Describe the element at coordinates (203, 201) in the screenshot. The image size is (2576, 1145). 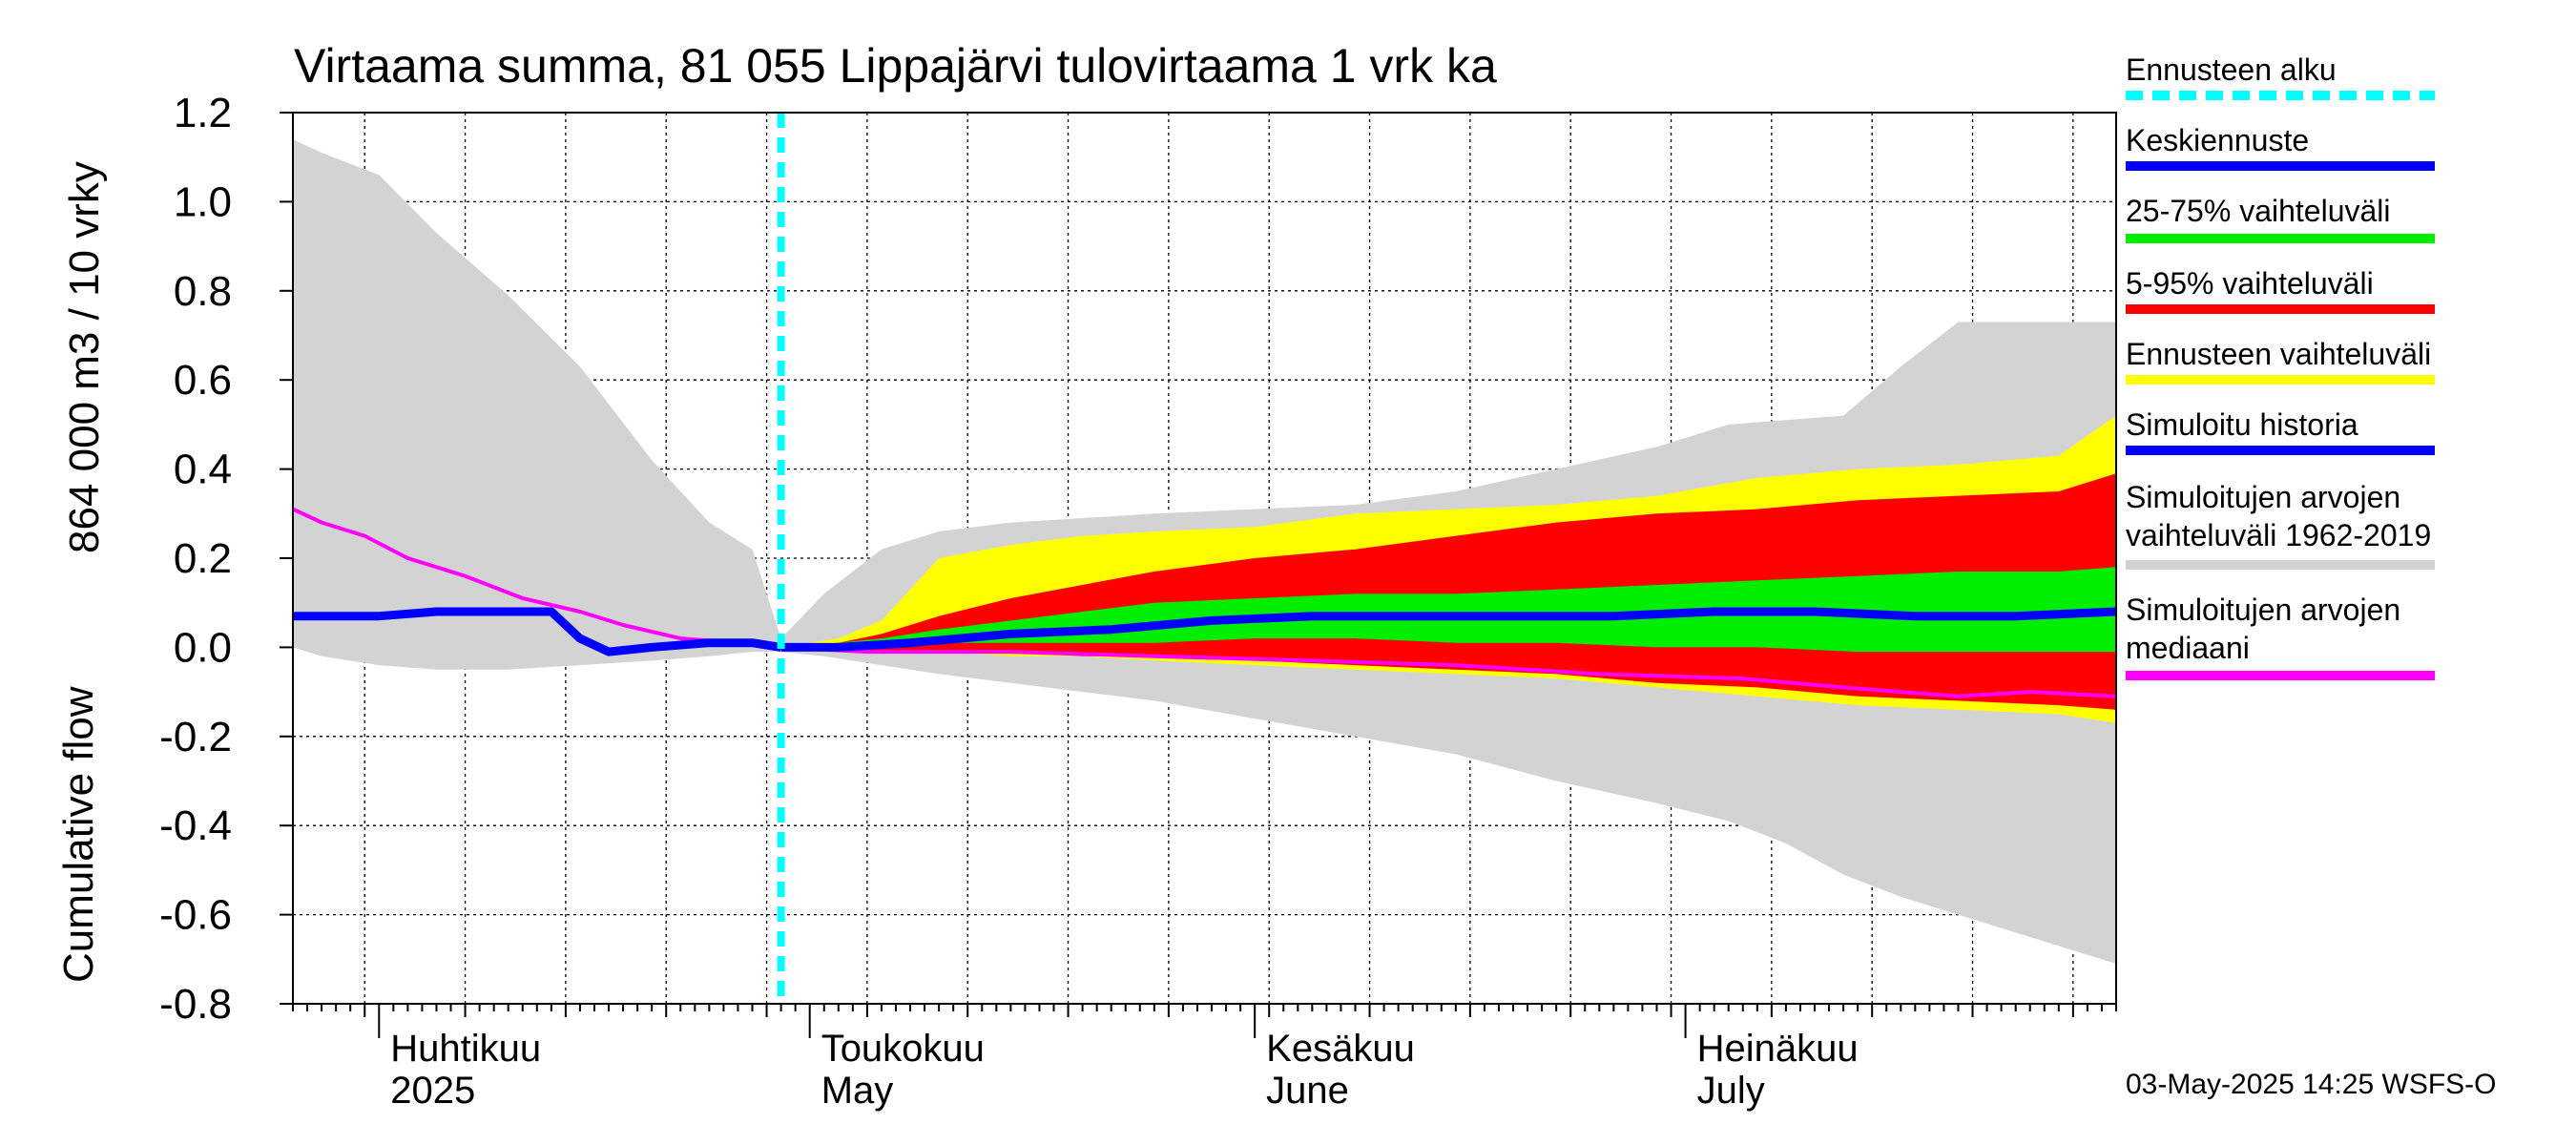
I see `y-tick-label: 1.0` at that location.